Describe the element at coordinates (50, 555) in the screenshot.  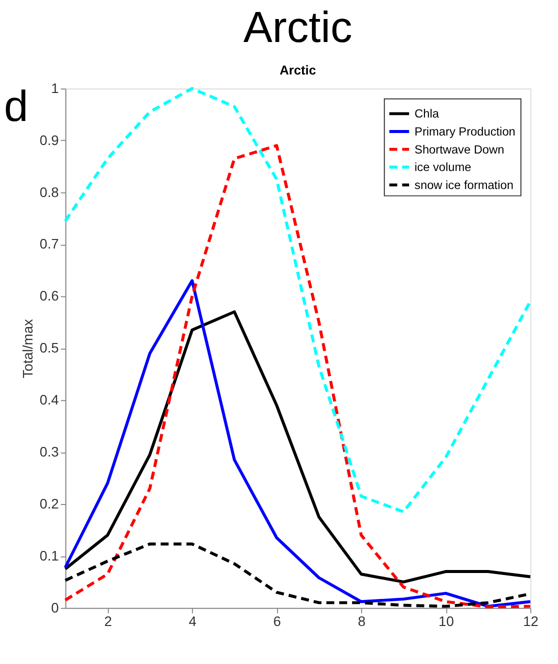
I see `y-tick-label: 0.1` at that location.